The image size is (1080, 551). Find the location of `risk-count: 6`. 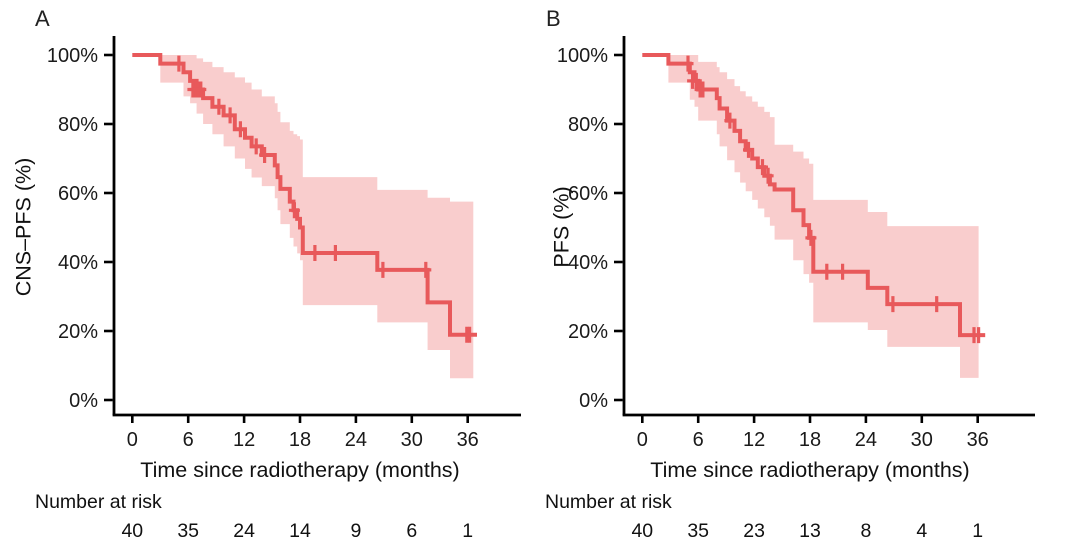

risk-count: 6 is located at coordinates (412, 531).